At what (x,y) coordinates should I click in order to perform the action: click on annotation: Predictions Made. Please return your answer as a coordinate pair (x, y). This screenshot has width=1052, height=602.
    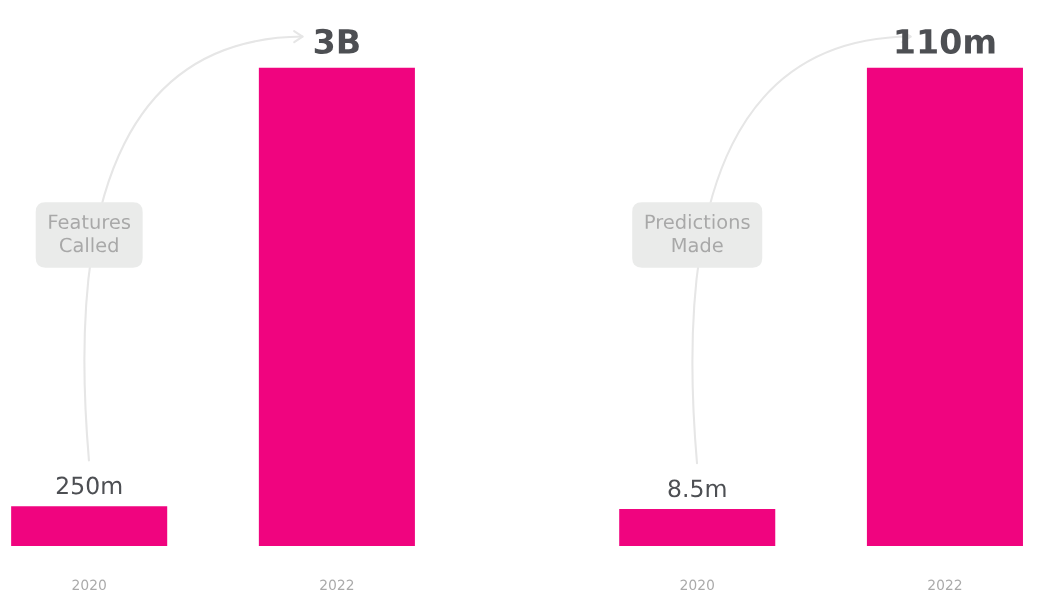
    Looking at the image, I should click on (697, 233).